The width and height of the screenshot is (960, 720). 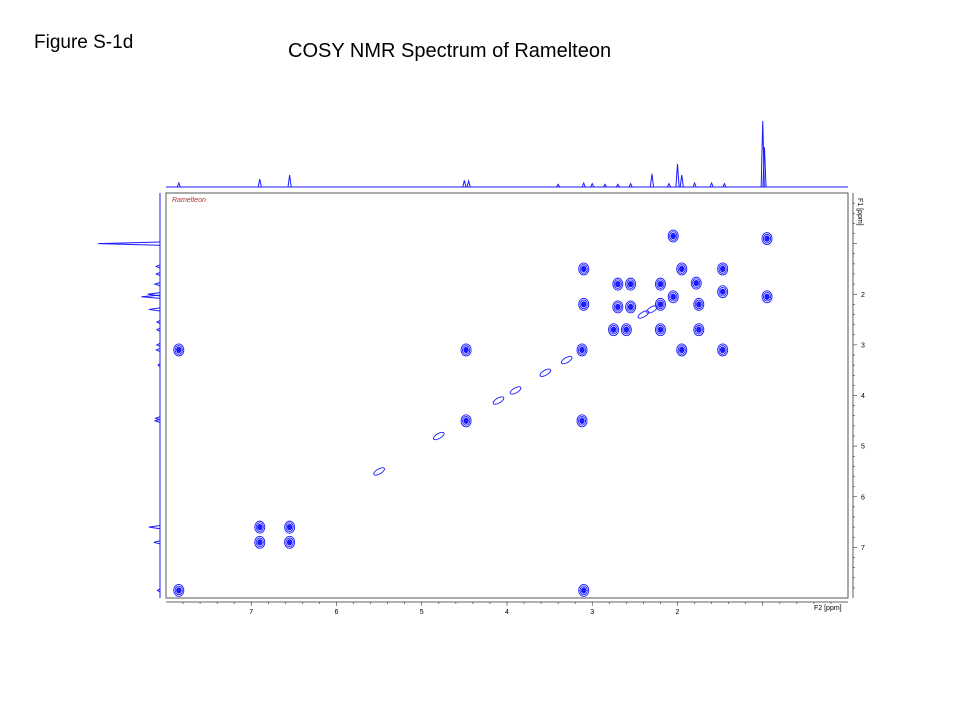 I want to click on x-tick-label: 4, so click(x=507, y=612).